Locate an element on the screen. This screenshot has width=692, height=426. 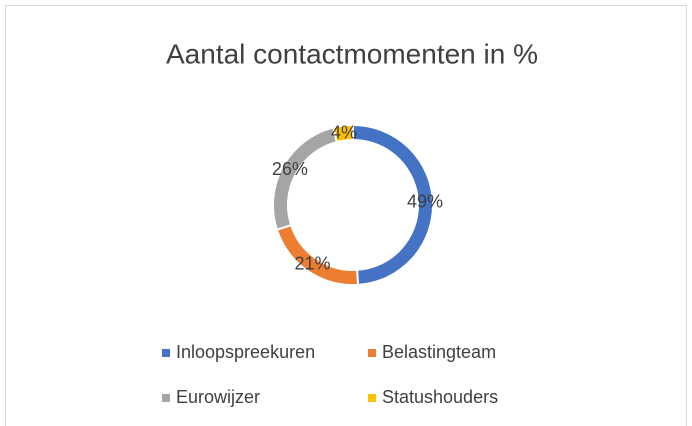
legend-label: Eurowijzer is located at coordinates (218, 397).